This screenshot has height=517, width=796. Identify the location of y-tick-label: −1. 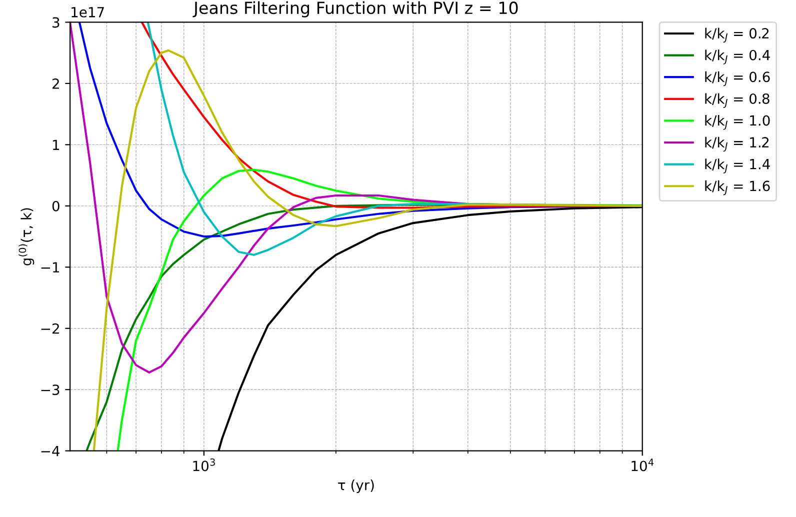
(50, 267).